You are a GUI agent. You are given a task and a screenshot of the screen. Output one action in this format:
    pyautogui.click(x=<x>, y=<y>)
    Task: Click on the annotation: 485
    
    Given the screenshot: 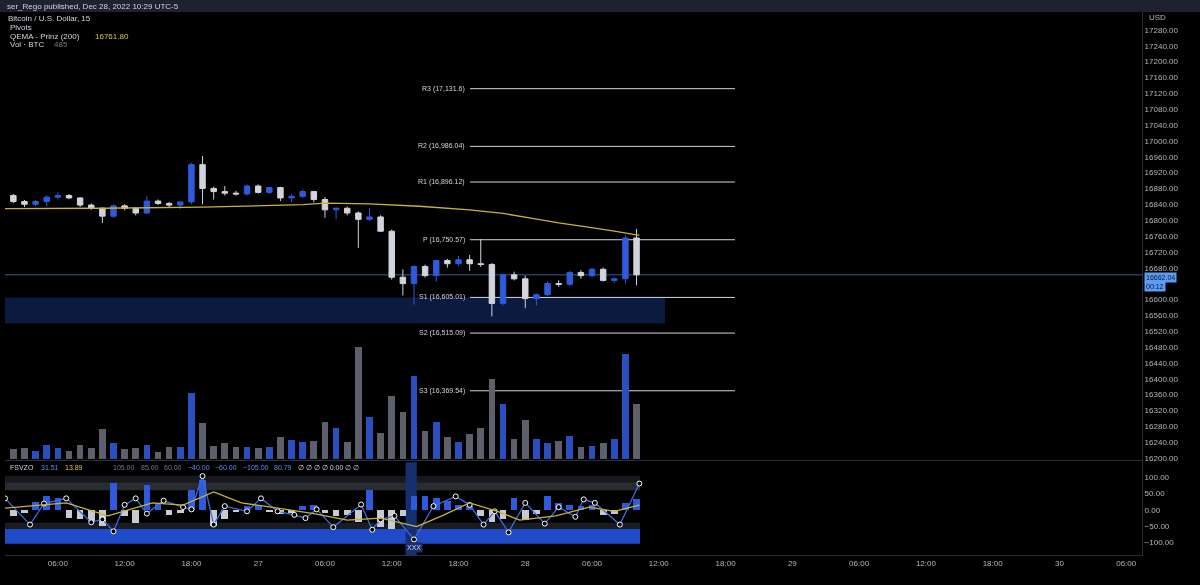 What is the action you would take?
    pyautogui.click(x=61, y=44)
    